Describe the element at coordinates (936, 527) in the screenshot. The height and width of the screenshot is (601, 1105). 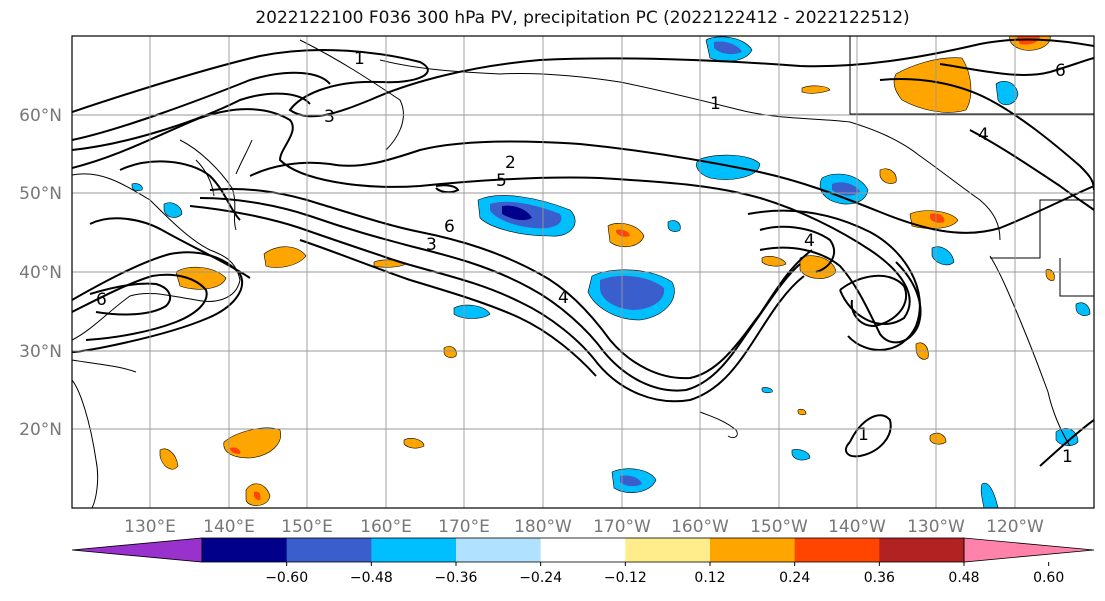
I see `lon-label: 130°W` at that location.